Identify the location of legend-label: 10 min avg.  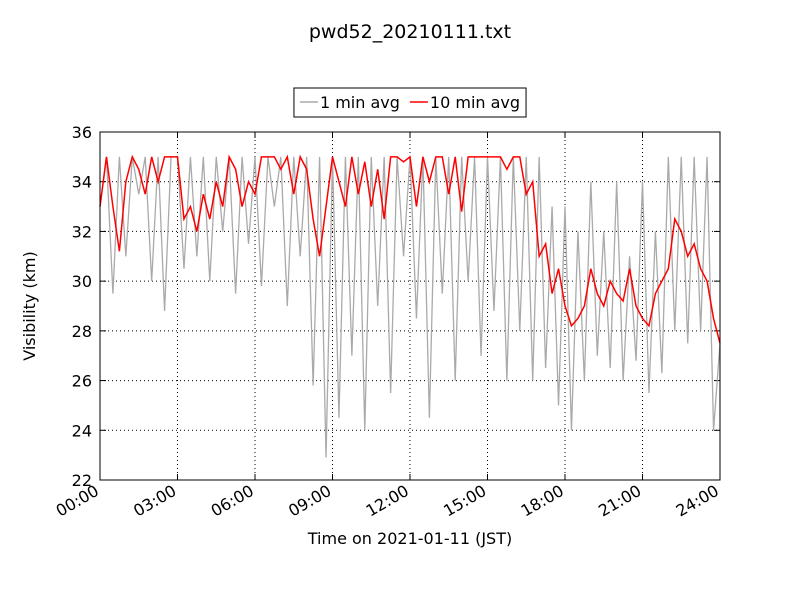
(475, 102).